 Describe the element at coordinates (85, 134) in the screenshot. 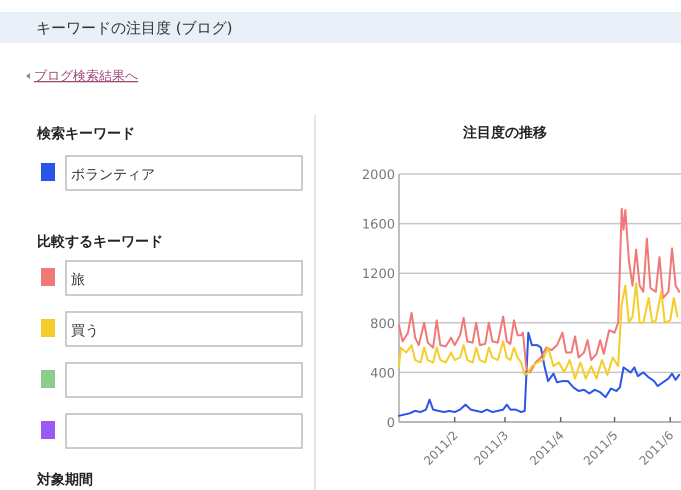

I see `legend-title: 検索キーワード` at that location.